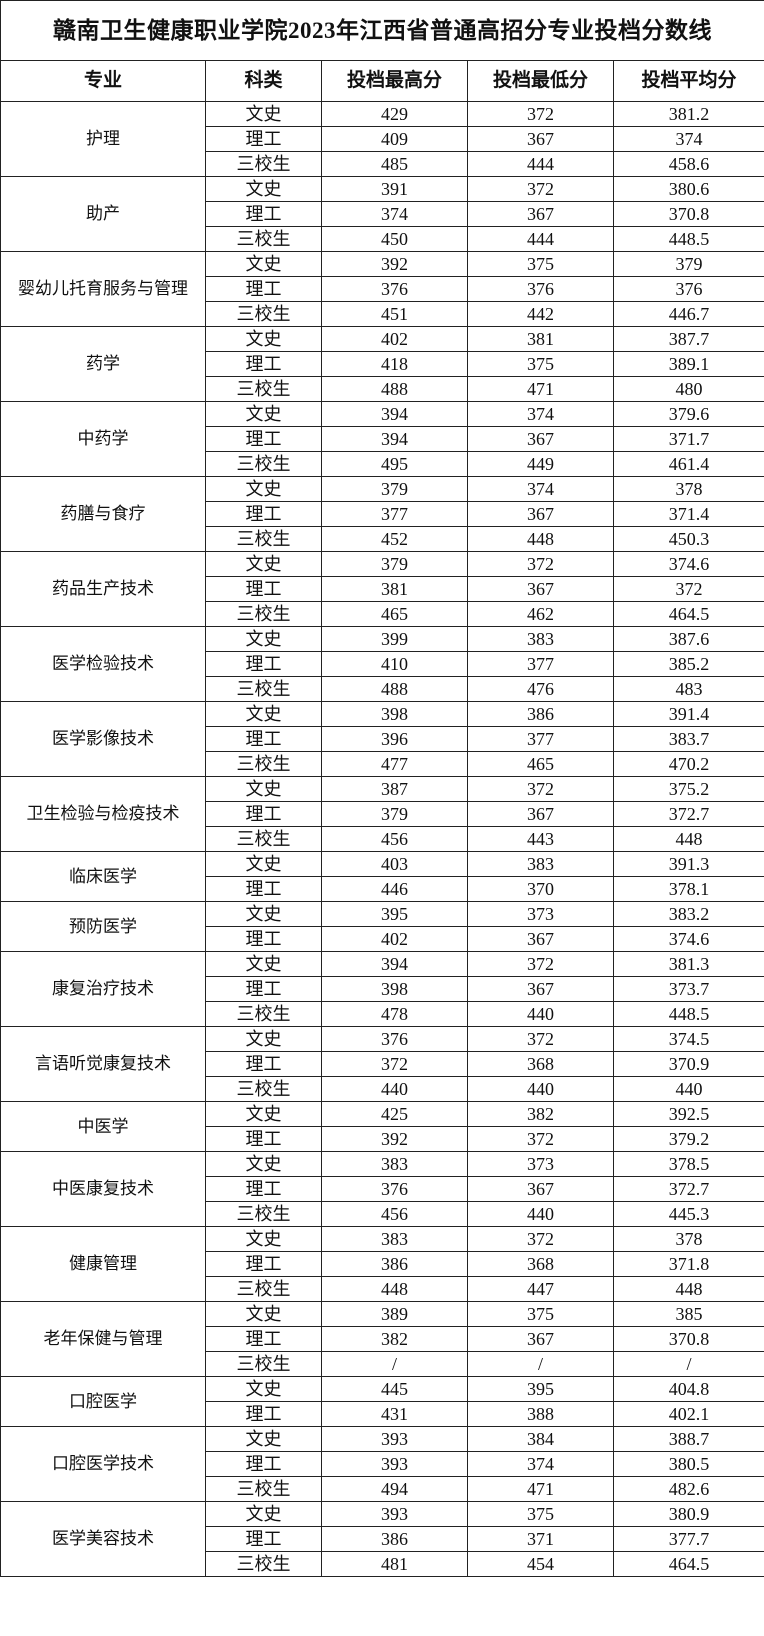 The image size is (764, 1636). I want to click on avg-score-cell: 370.8, so click(688, 214).